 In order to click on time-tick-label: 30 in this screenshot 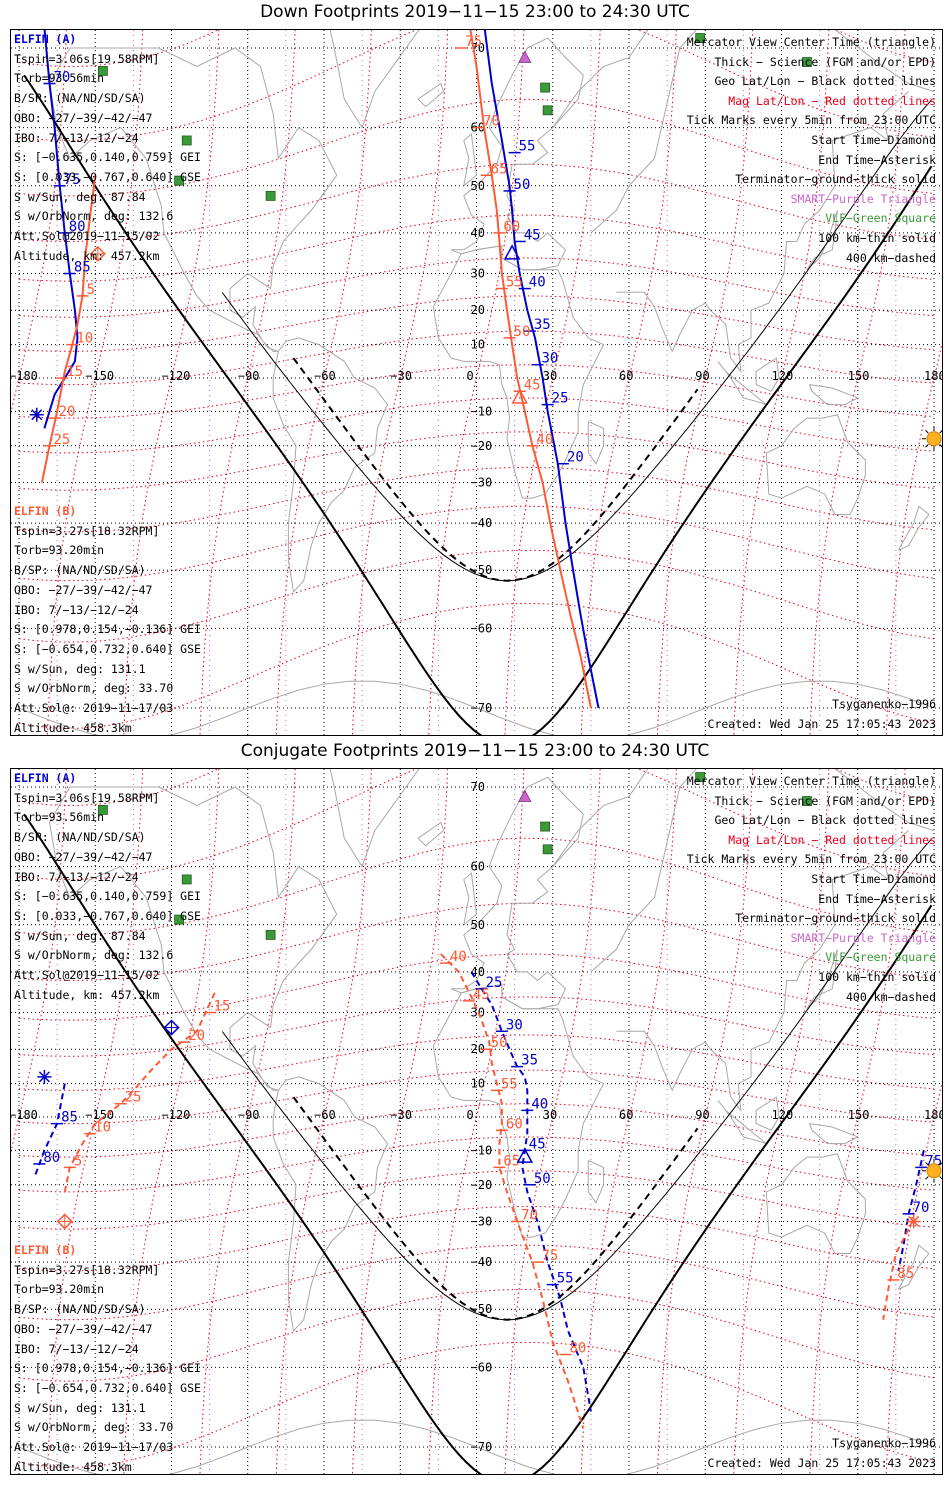, I will do `click(550, 359)`.